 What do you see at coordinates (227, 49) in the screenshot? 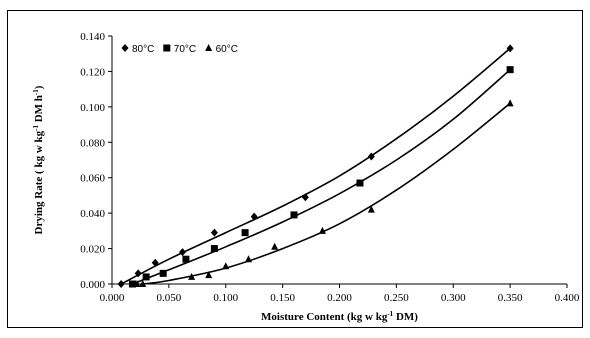
I see `legend-label: 60°C` at bounding box center [227, 49].